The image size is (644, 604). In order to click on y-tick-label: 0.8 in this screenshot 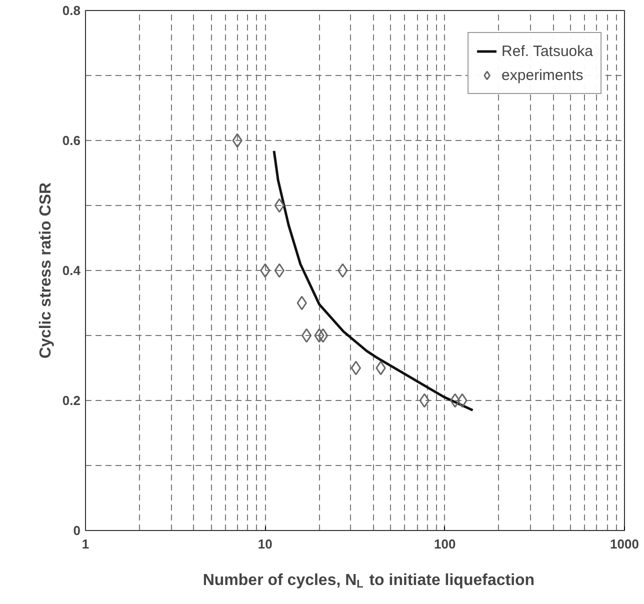, I will do `click(71, 10)`.